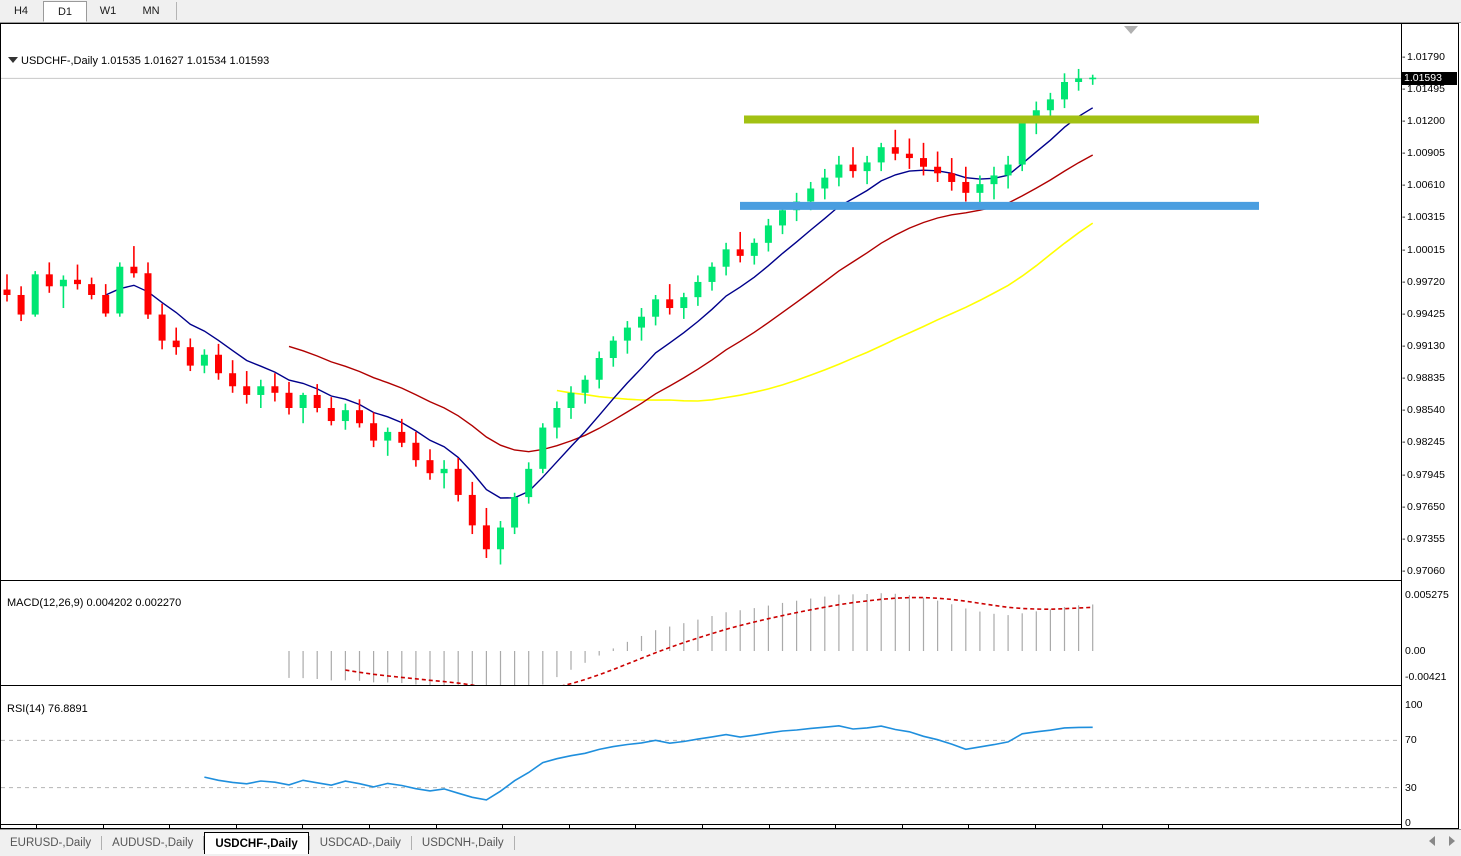 The image size is (1461, 856). I want to click on macd-indicator-label: MACD(12,26,9) 0.004202 0.002270, so click(94, 603).